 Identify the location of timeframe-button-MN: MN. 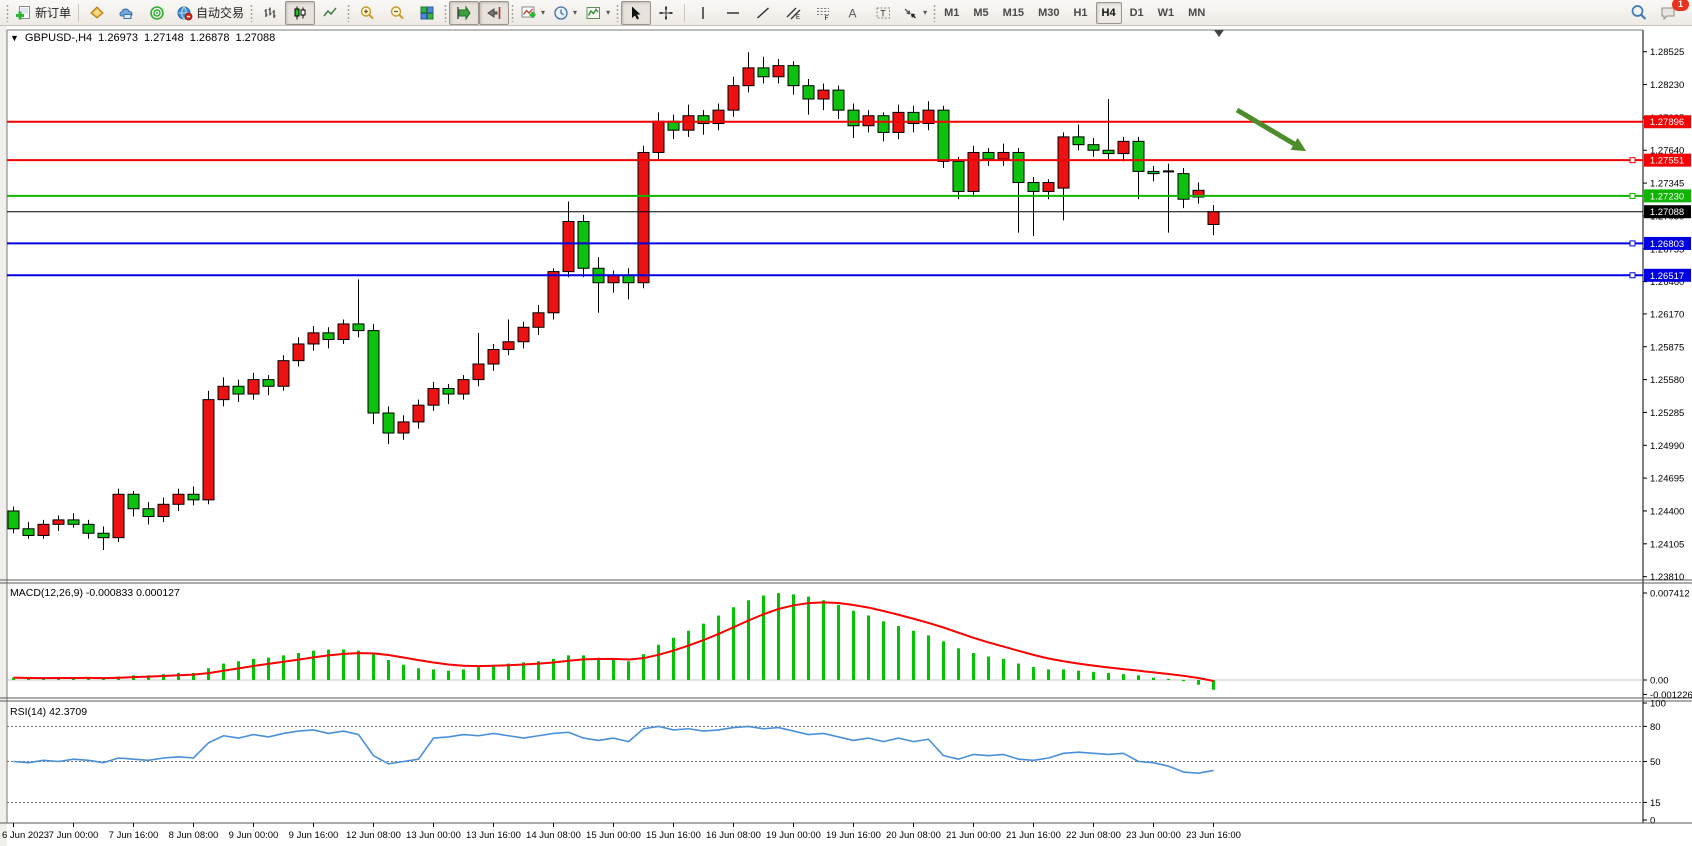
(1197, 12).